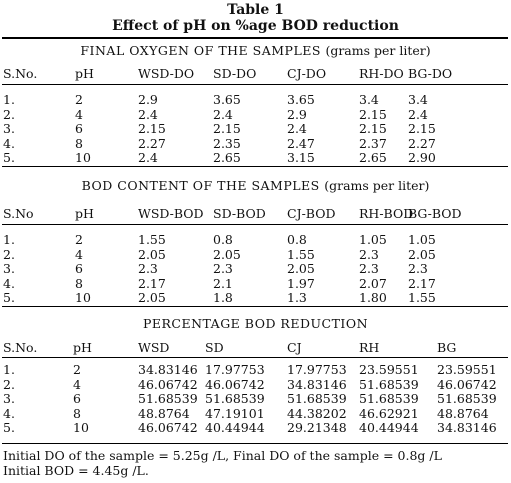 Image resolution: width=511 pixels, height=483 pixels. I want to click on column-header: RH-BOD, so click(386, 213).